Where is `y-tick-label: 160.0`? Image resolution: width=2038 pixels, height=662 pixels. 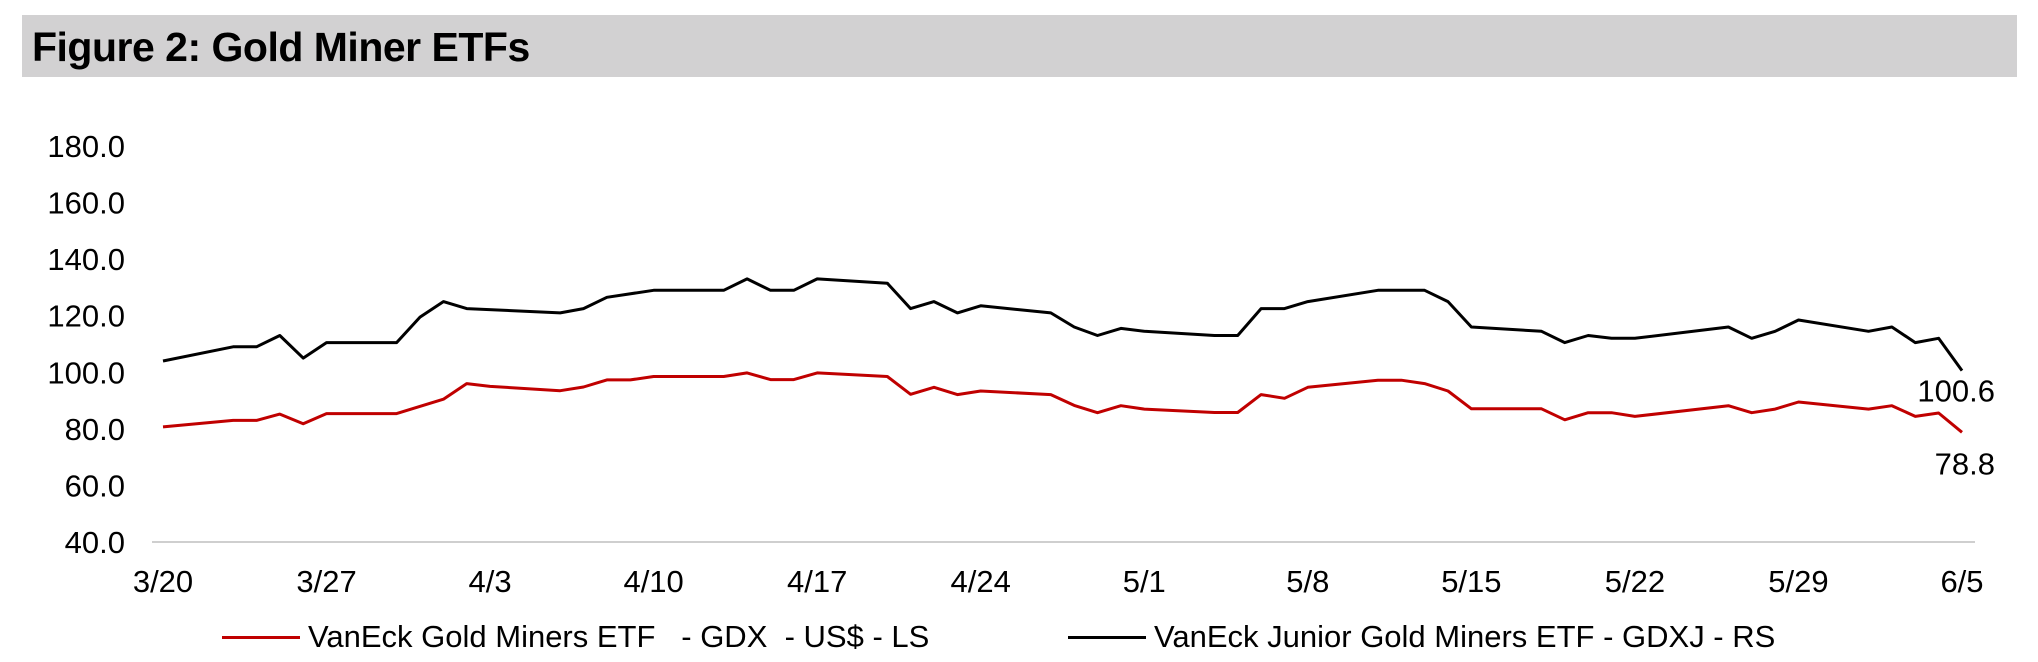 y-tick-label: 160.0 is located at coordinates (86, 203).